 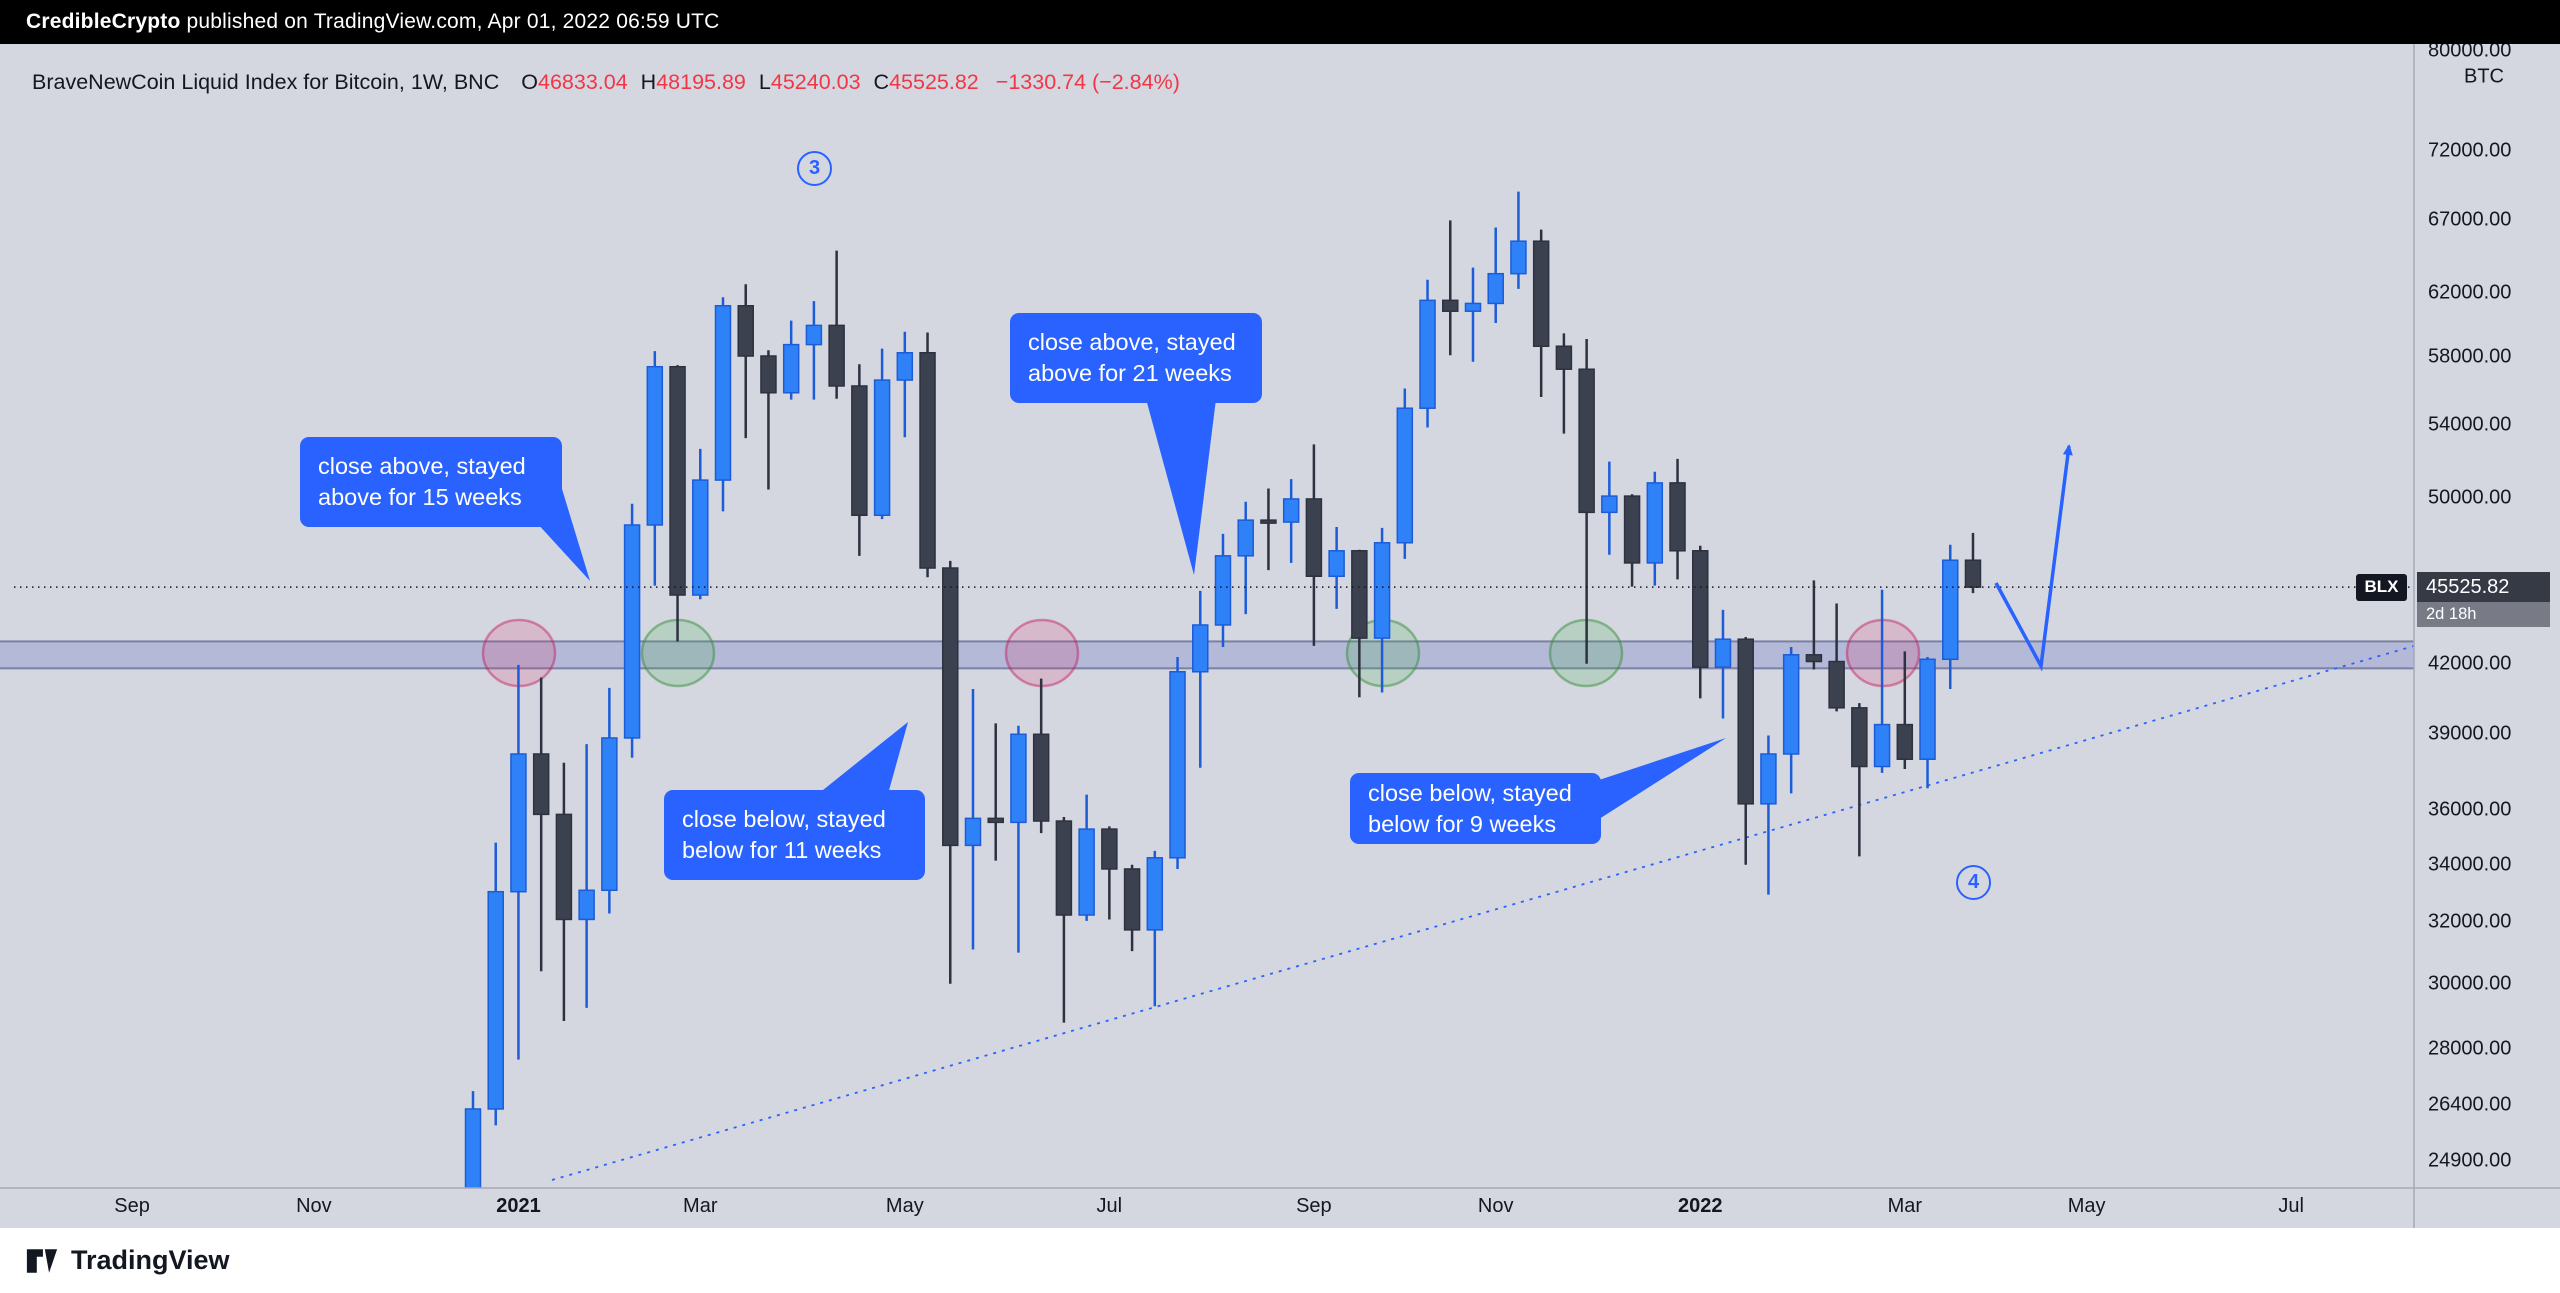 What do you see at coordinates (2470, 1048) in the screenshot?
I see `price-tick: 28000.00` at bounding box center [2470, 1048].